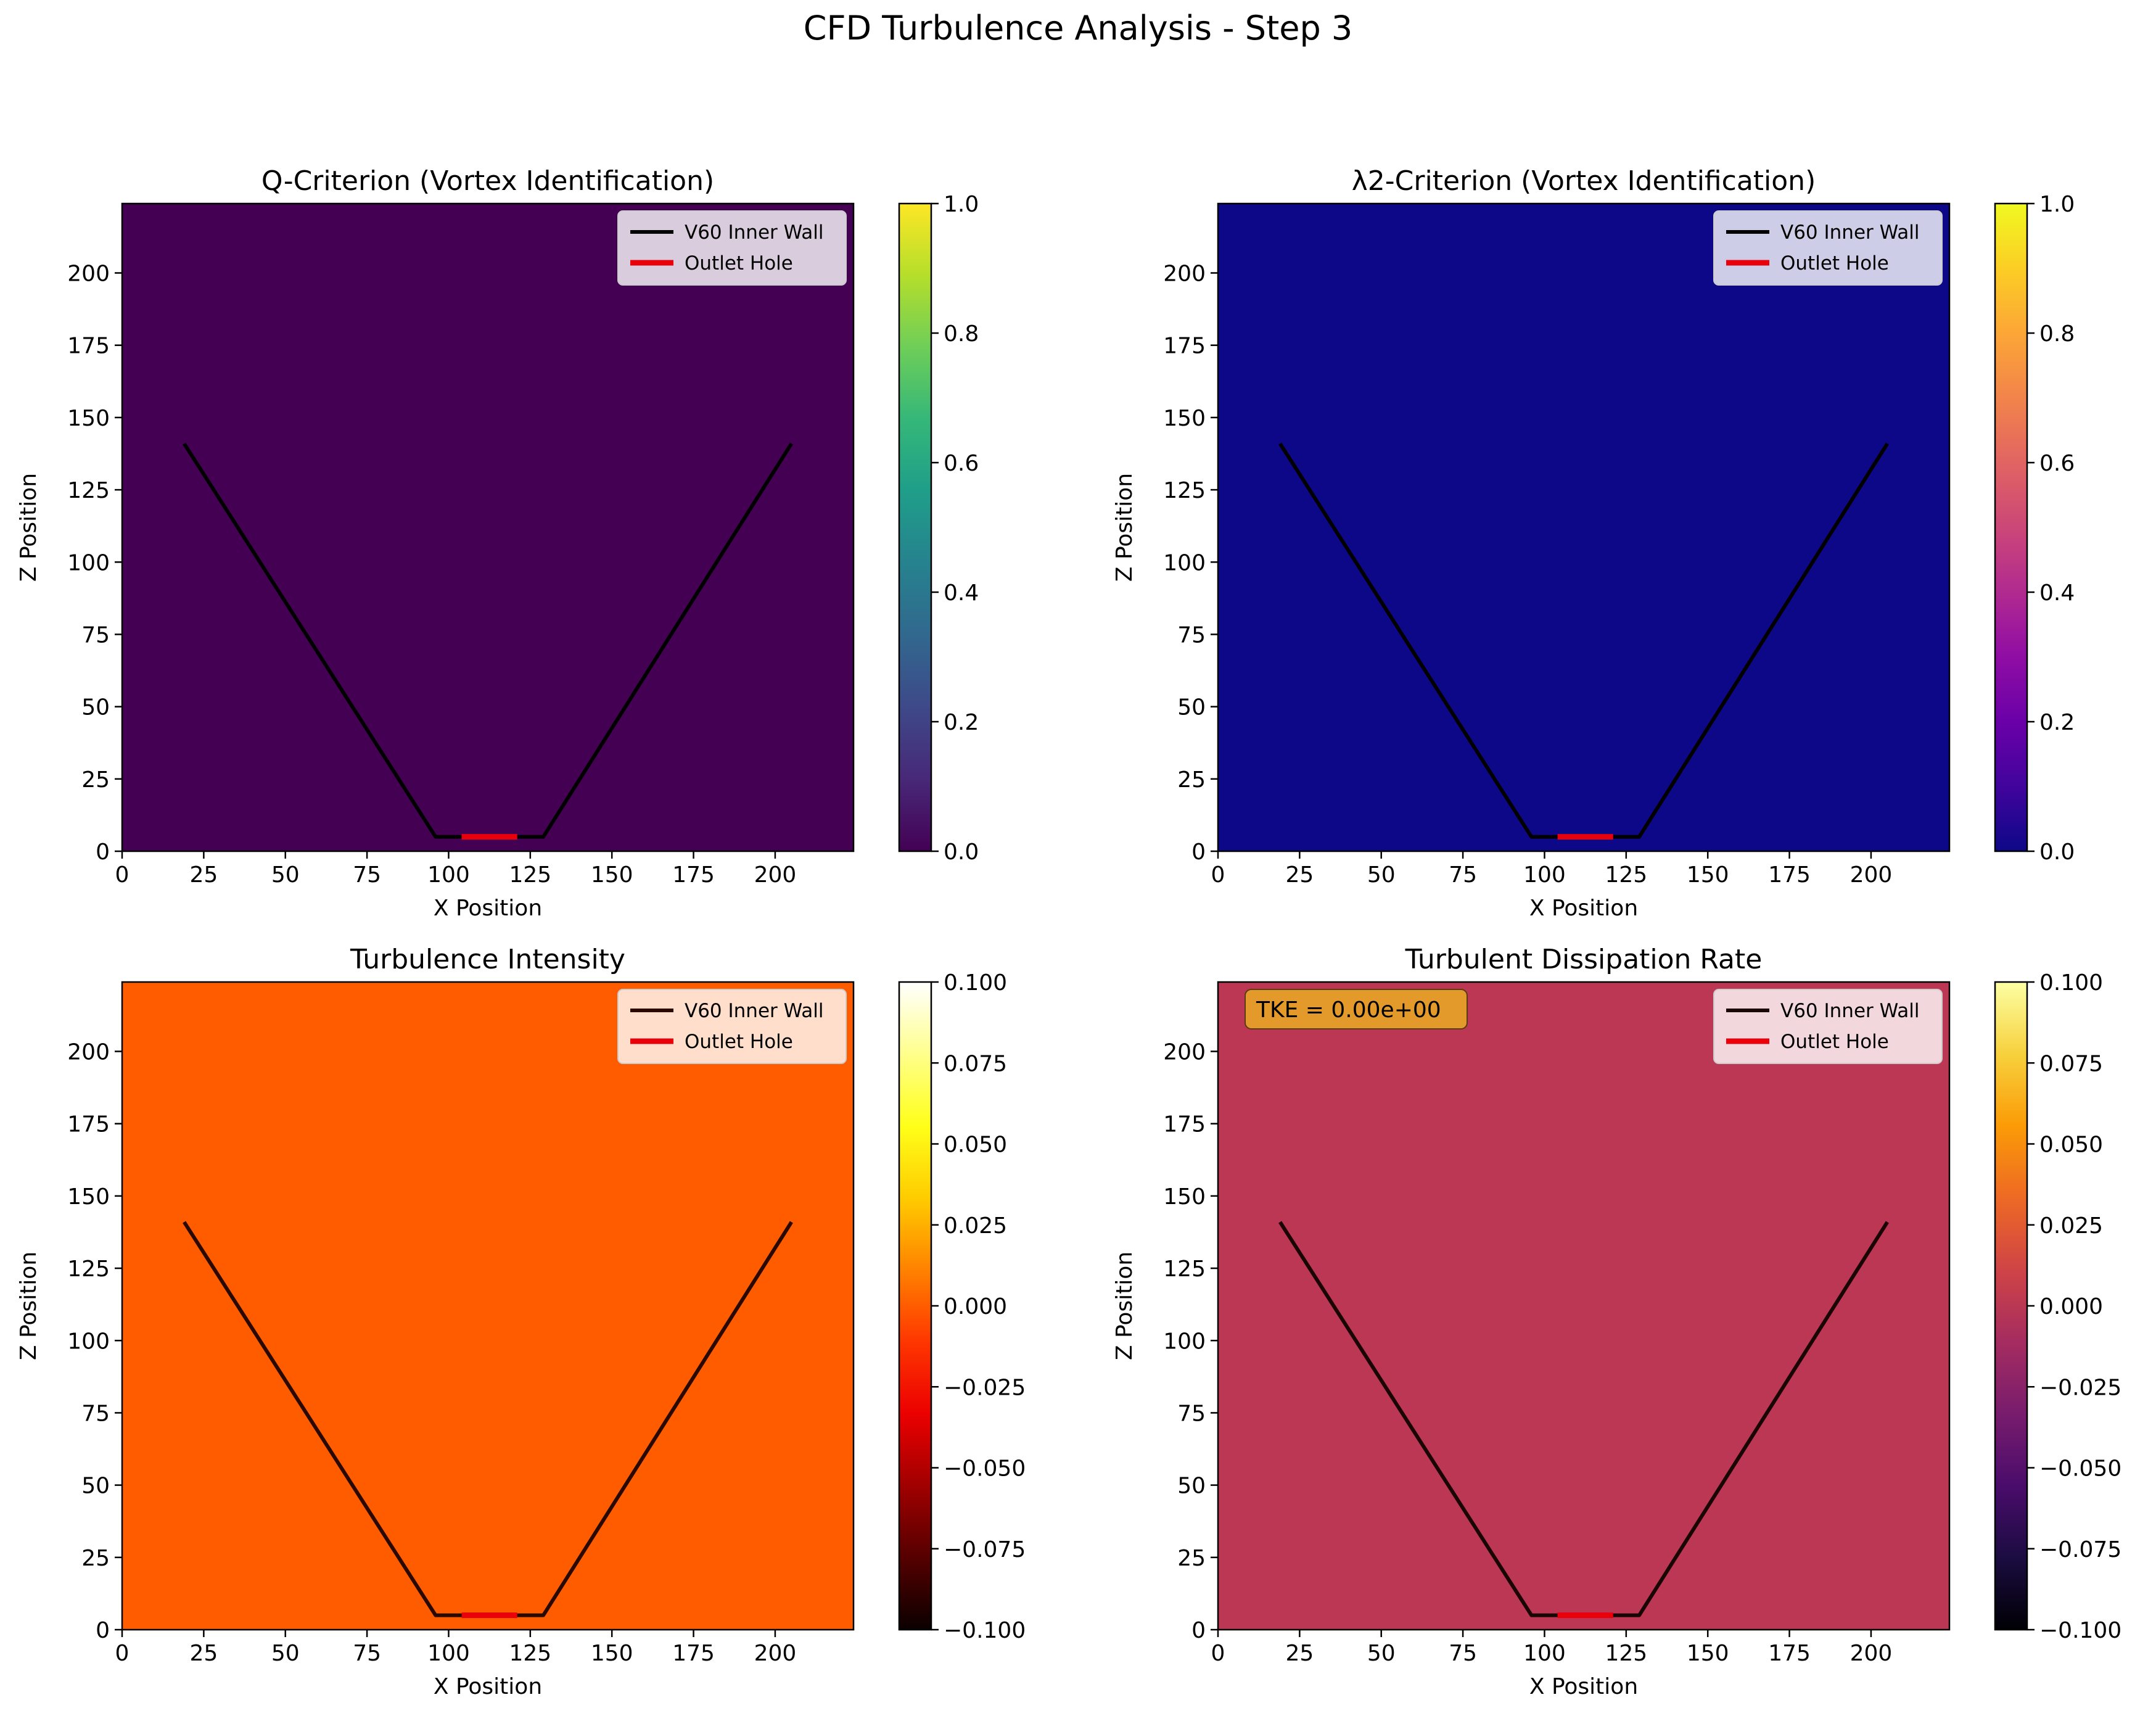 The height and width of the screenshot is (1729, 2156). What do you see at coordinates (487, 181) in the screenshot?
I see `subplot-title: Q-Criterion (Vortex Identification)` at bounding box center [487, 181].